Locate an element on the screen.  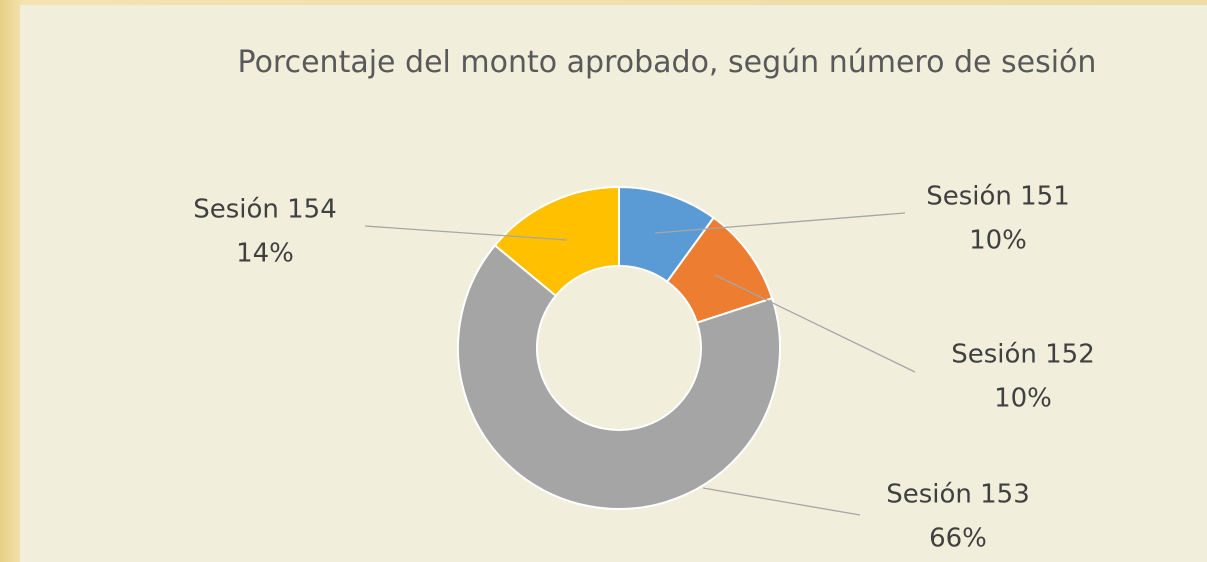
data-label-name: Sesión 151 is located at coordinates (998, 197).